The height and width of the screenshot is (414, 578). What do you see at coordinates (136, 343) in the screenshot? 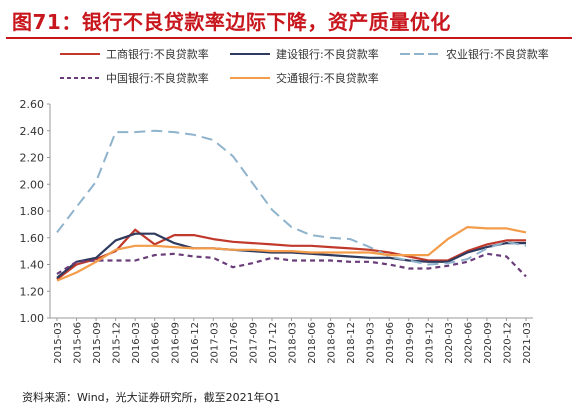
I see `x-tick-label: 2016-03` at bounding box center [136, 343].